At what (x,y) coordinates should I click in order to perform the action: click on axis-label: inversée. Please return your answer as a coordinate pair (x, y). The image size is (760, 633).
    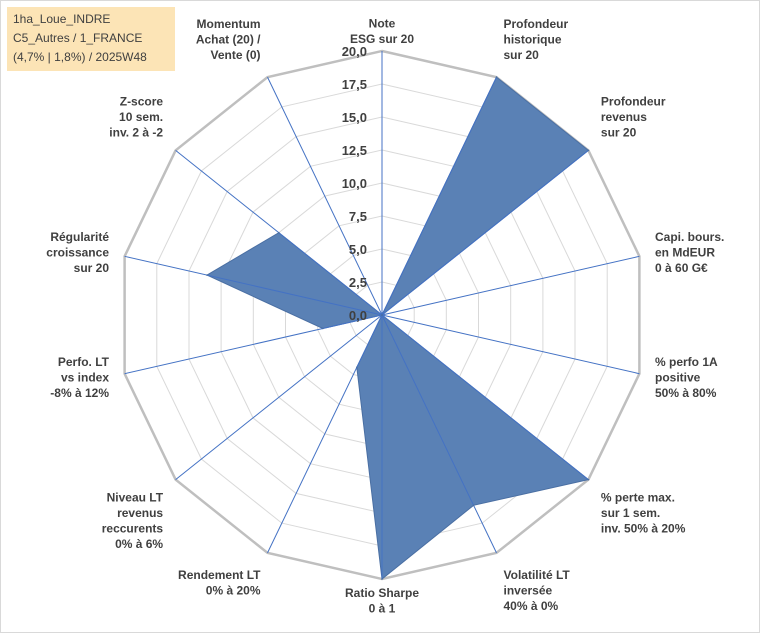
    Looking at the image, I should click on (528, 591).